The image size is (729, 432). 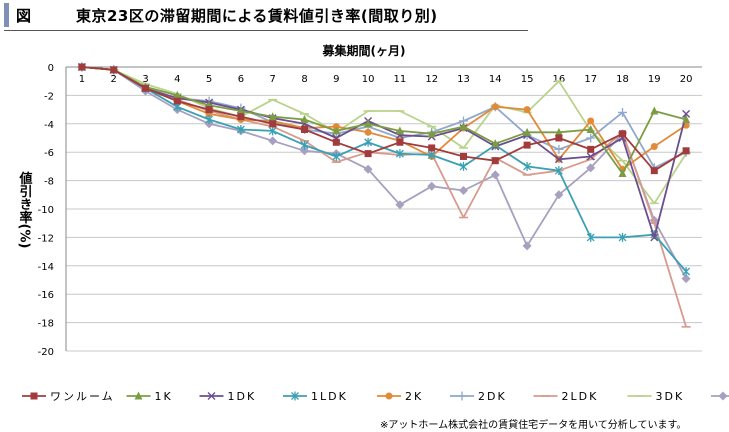 What do you see at coordinates (304, 79) in the screenshot?
I see `x-tick-label: 8` at bounding box center [304, 79].